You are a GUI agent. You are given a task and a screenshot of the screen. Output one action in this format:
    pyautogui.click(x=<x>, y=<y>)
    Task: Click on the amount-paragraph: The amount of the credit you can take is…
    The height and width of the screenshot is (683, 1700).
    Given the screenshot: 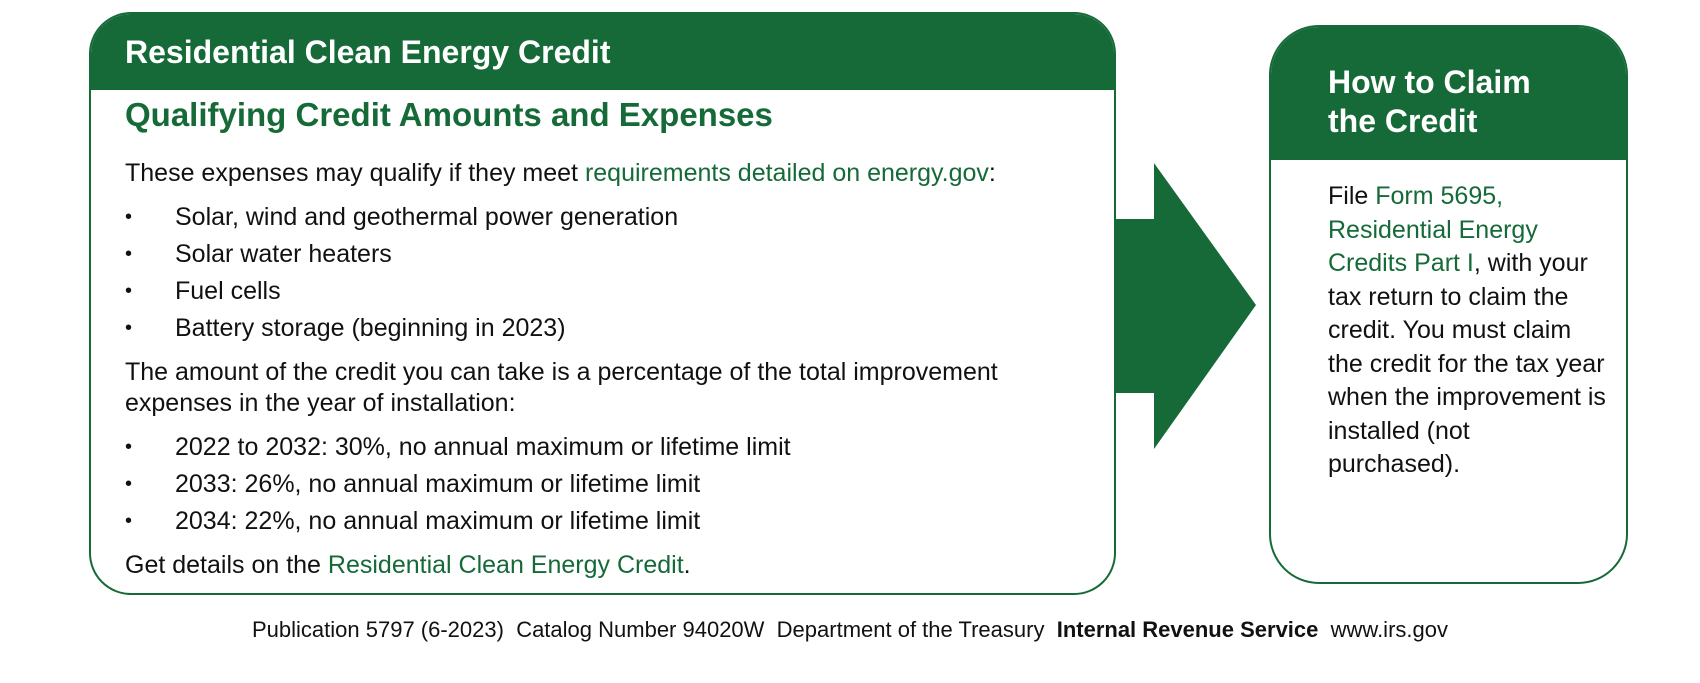 What is the action you would take?
    pyautogui.click(x=561, y=387)
    